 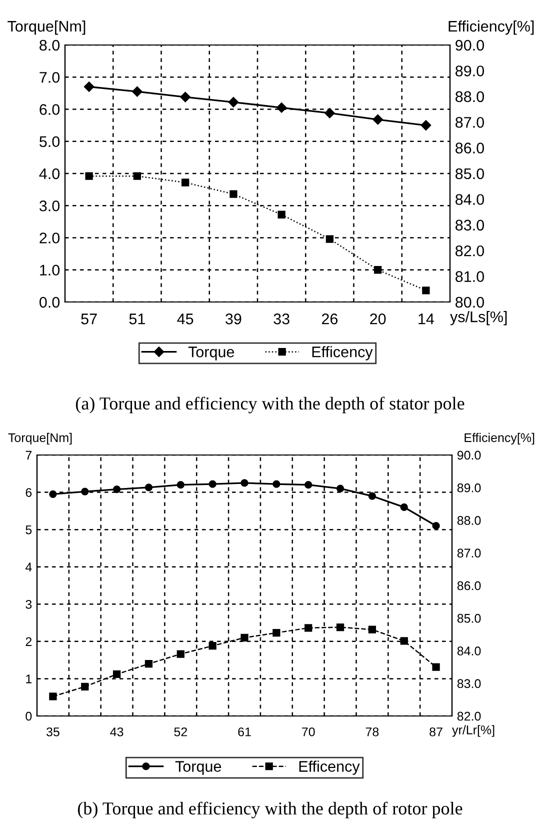 What do you see at coordinates (50, 270) in the screenshot?
I see `y-tick-label: 1.0` at bounding box center [50, 270].